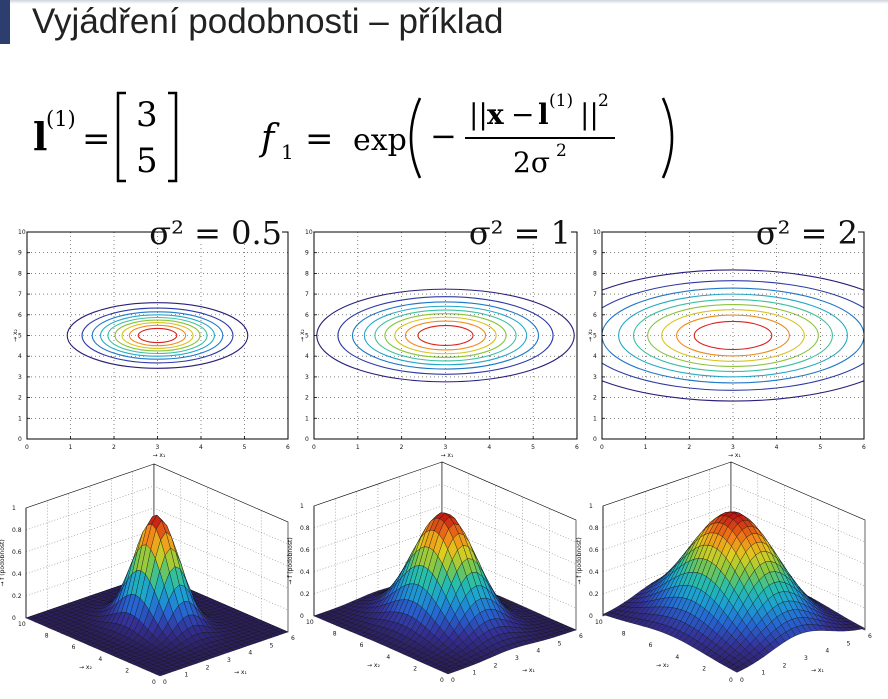  I want to click on chart-title: σ² = 1, so click(520, 233).